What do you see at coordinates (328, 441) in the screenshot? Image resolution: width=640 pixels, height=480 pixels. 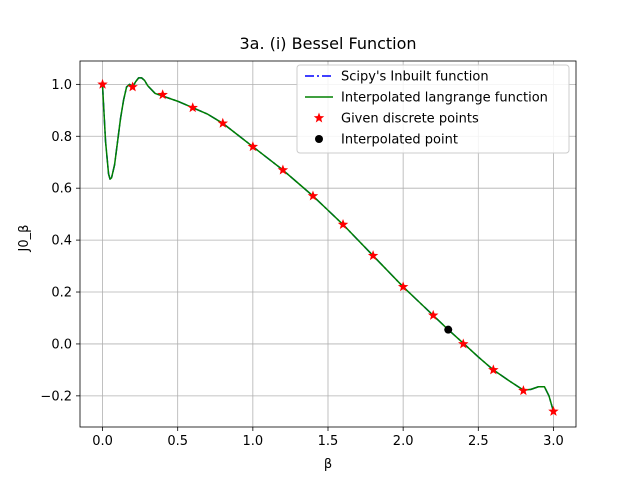 I see `x-tick-label: 1.5` at bounding box center [328, 441].